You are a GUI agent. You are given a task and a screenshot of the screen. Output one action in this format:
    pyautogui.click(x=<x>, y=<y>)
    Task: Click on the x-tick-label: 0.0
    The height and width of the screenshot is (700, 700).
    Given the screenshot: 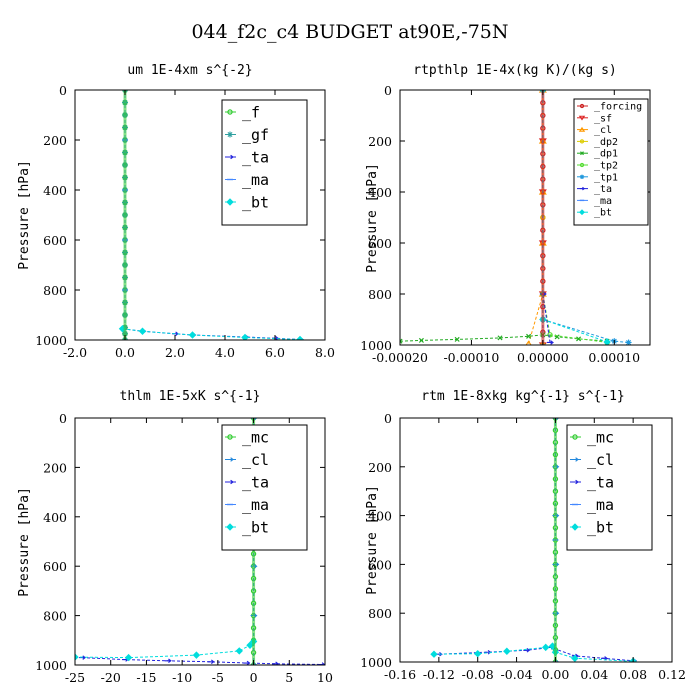 What is the action you would take?
    pyautogui.click(x=125, y=352)
    